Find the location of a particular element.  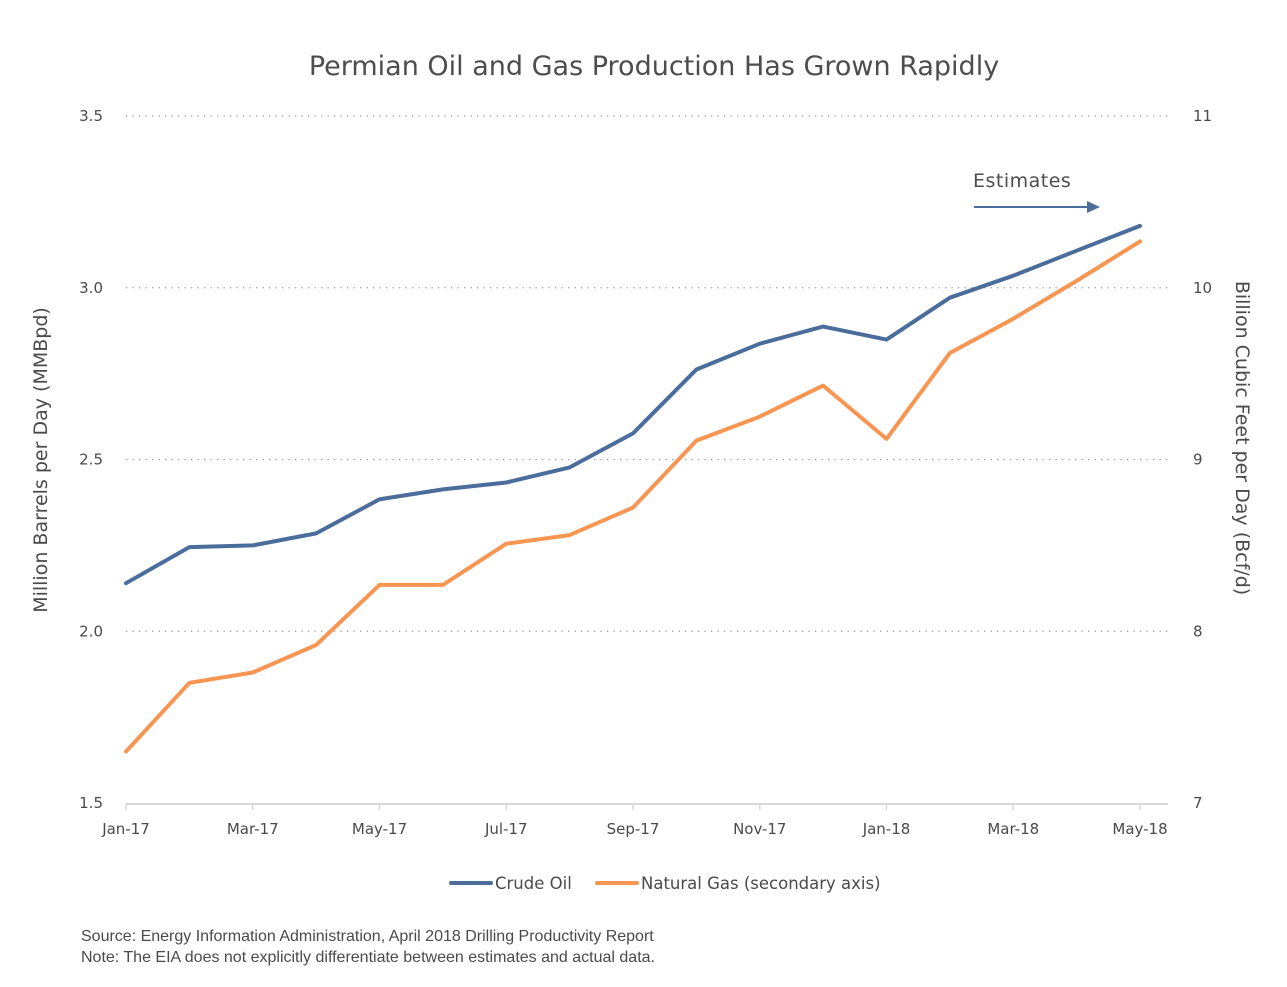

y-tick-label: 1.5 is located at coordinates (91, 803).